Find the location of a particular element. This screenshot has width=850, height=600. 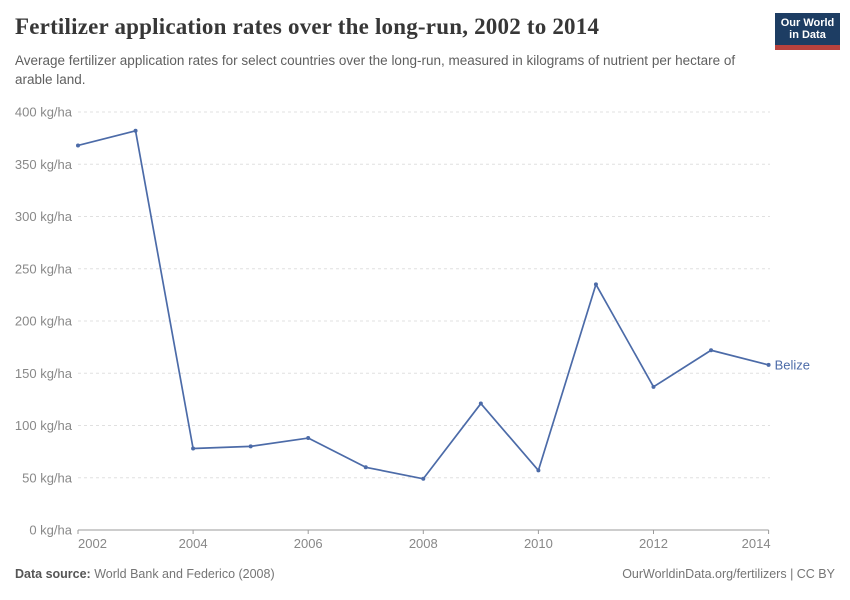

credit-link: OurWorldinData.org/fertilizers | CC BY is located at coordinates (728, 574).